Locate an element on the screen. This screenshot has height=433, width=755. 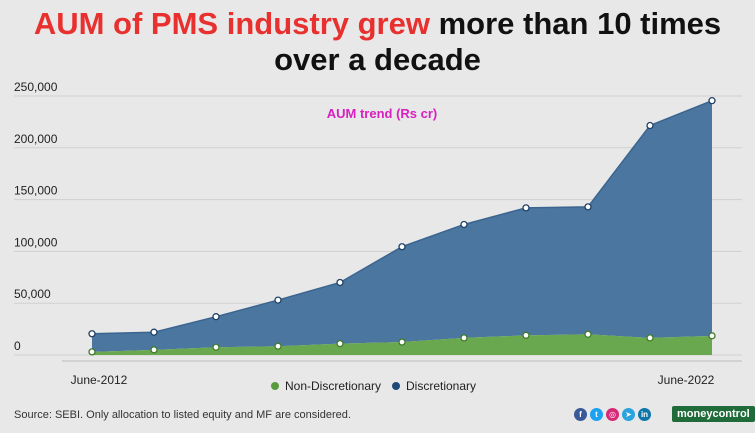
linkedin-icon: in is located at coordinates (644, 414).